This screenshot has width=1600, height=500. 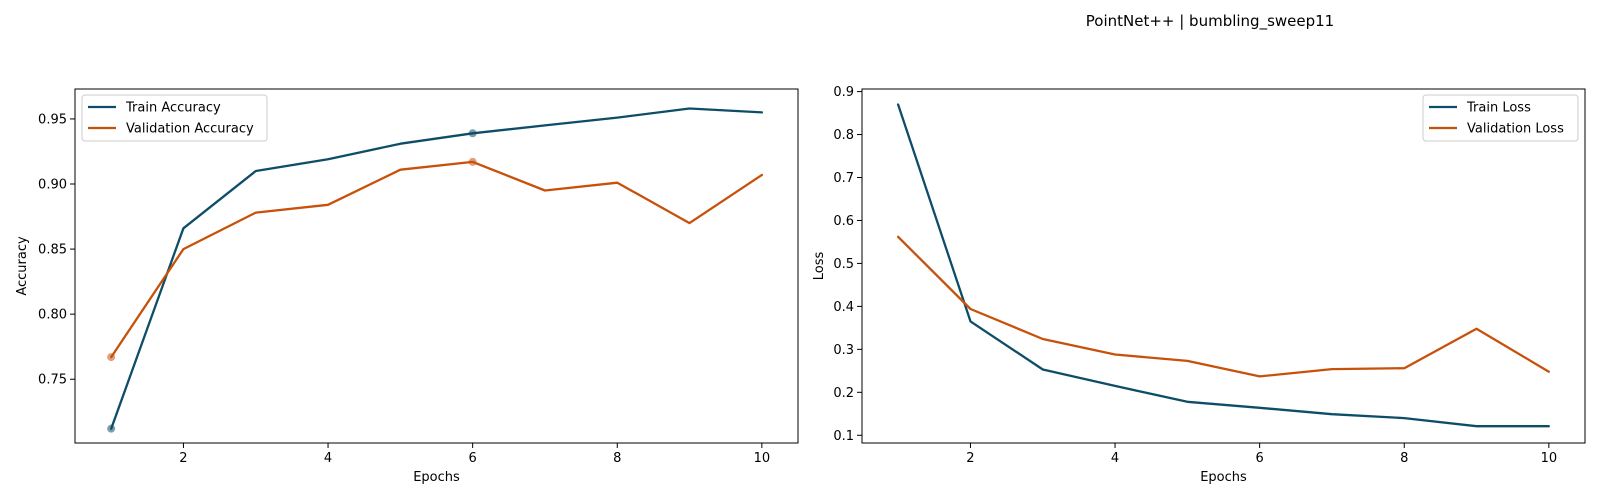 What do you see at coordinates (843, 393) in the screenshot?
I see `y-tick-label: 0.2` at bounding box center [843, 393].